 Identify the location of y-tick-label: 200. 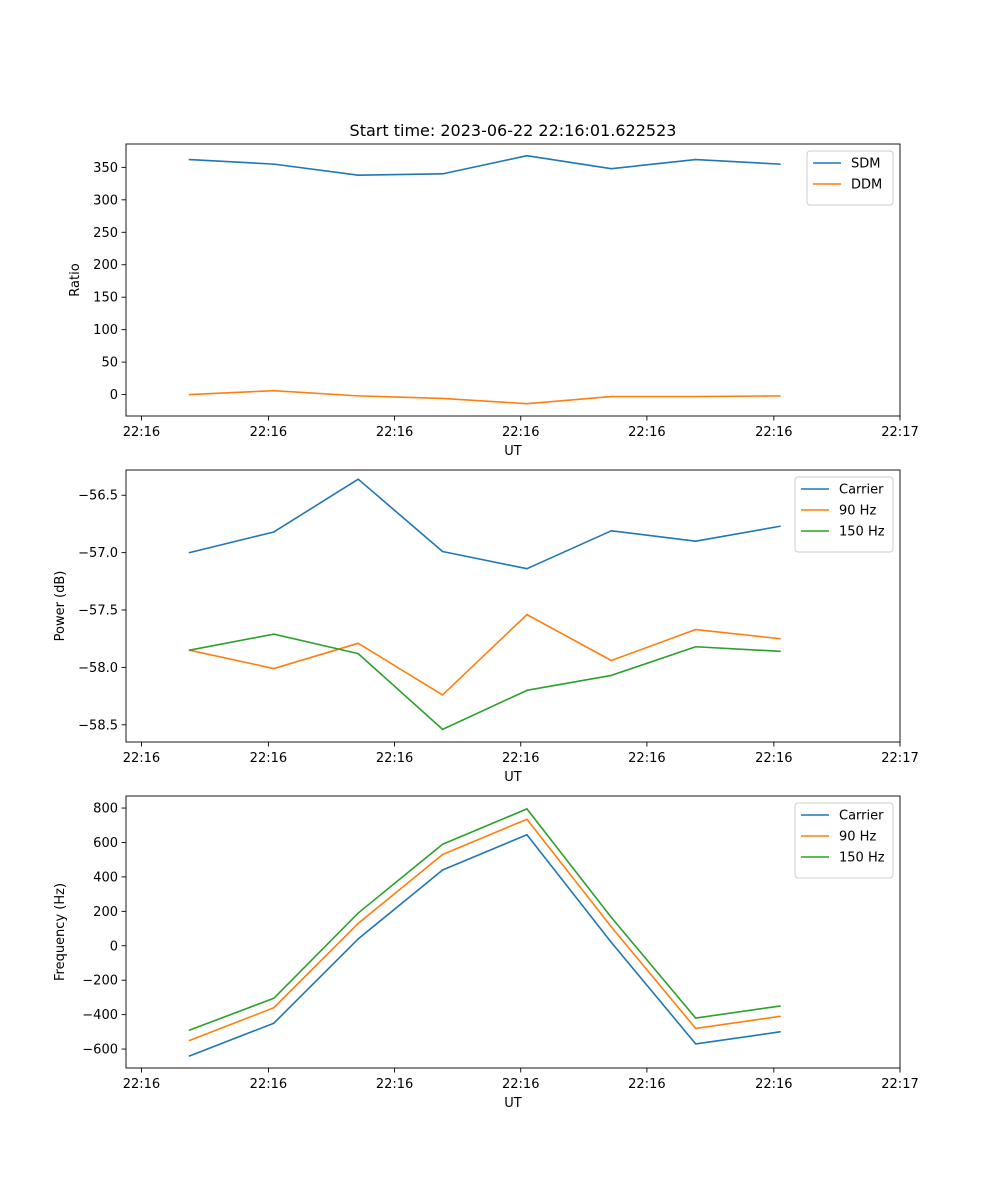
(105, 265).